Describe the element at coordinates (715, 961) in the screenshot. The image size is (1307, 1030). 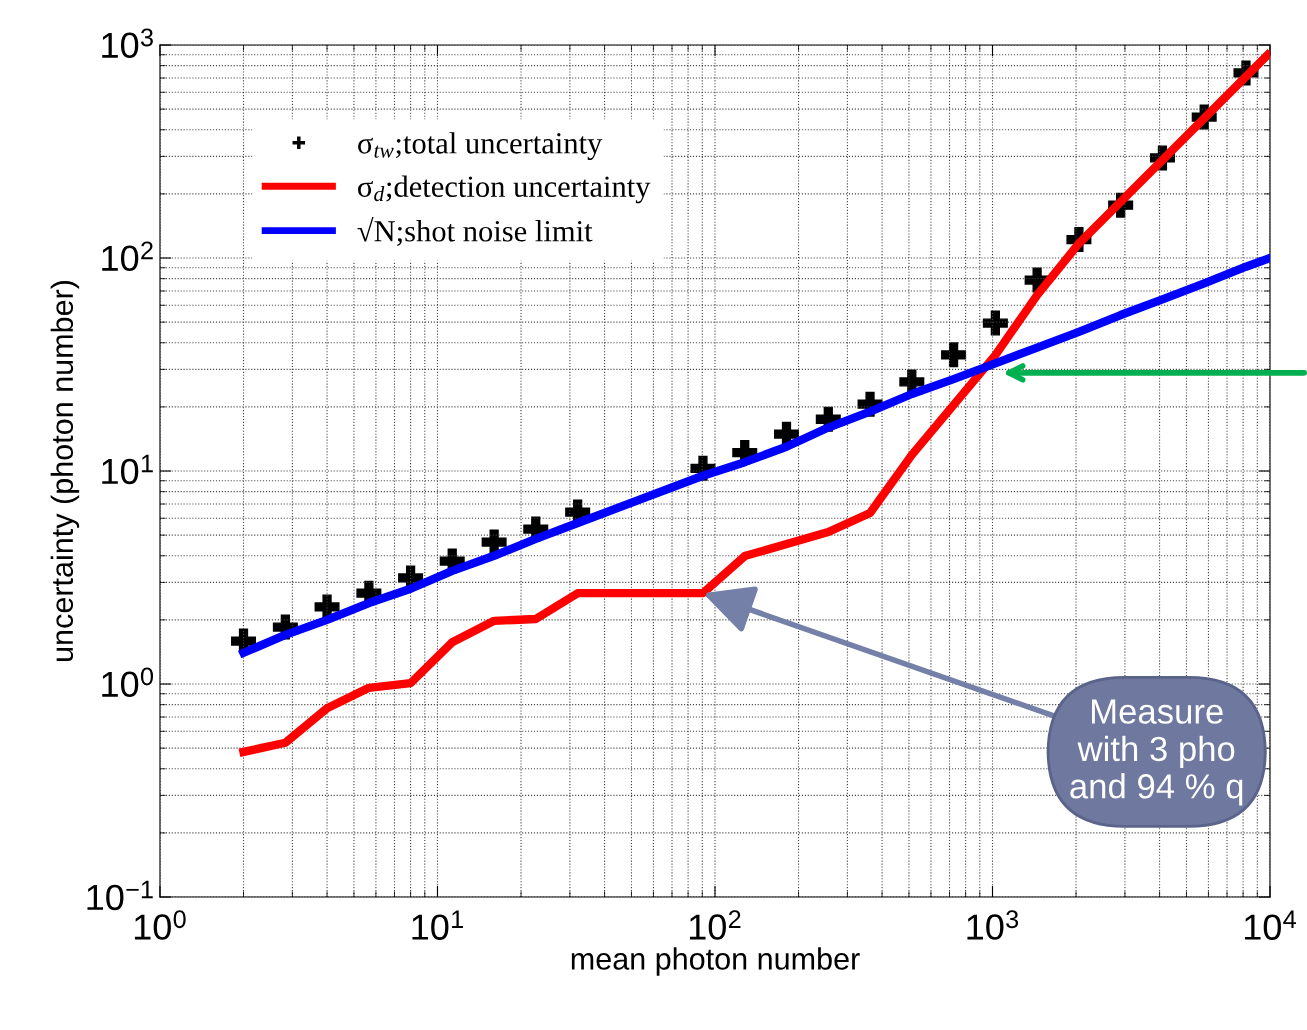
I see `x-axis-title: mean photon number` at that location.